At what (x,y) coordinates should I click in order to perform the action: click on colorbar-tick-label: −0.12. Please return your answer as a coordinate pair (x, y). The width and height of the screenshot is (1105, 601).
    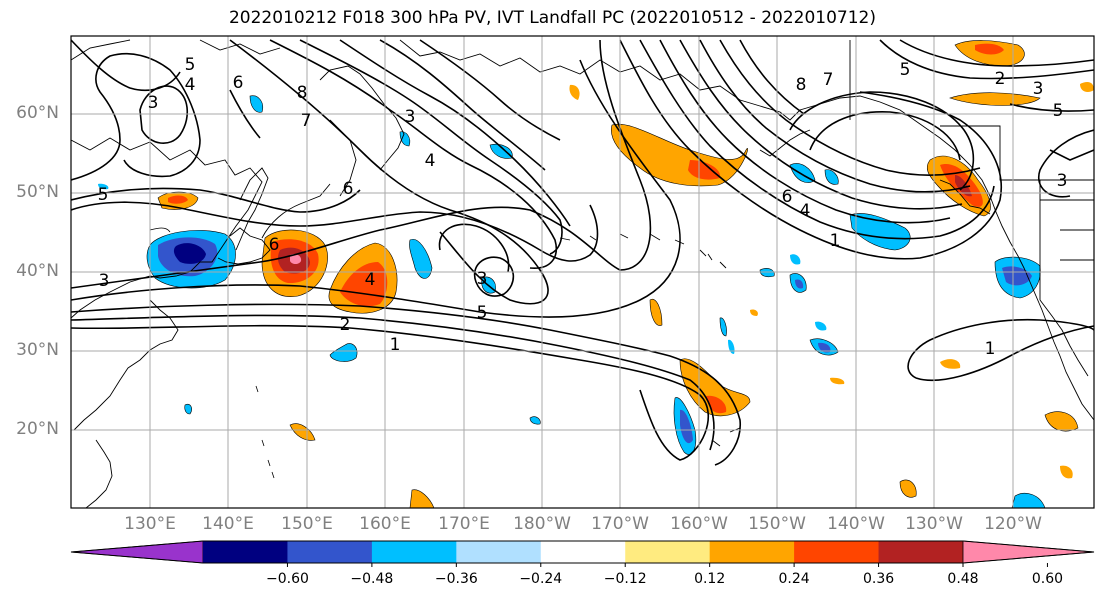
    Looking at the image, I should click on (625, 579).